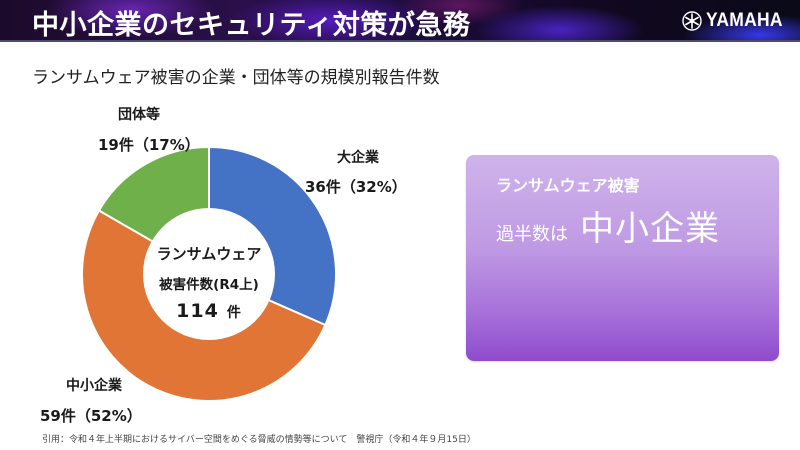 This screenshot has height=450, width=800. What do you see at coordinates (197, 311) in the screenshot?
I see `total-count: 114` at bounding box center [197, 311].